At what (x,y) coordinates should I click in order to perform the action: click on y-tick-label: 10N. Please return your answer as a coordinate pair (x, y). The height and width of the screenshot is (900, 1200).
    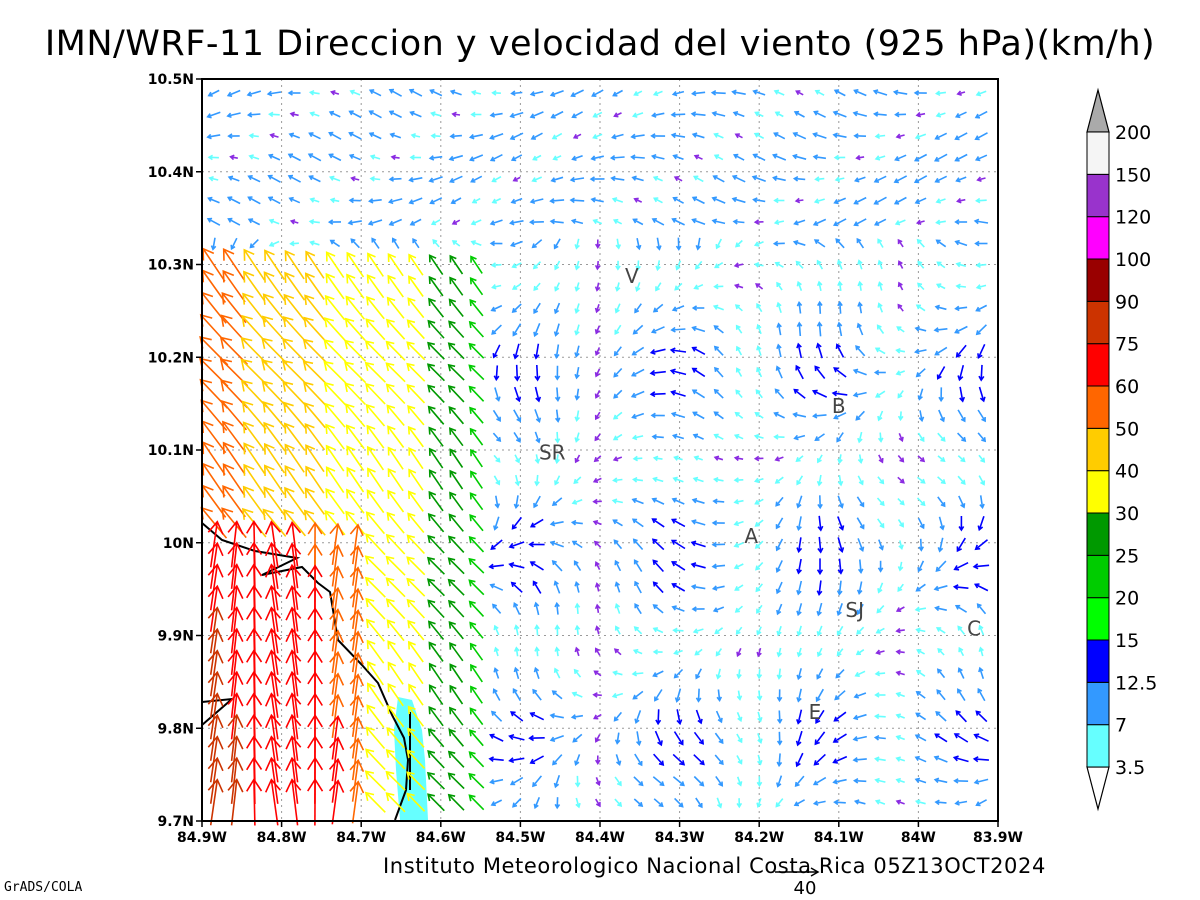
    Looking at the image, I should click on (178, 544).